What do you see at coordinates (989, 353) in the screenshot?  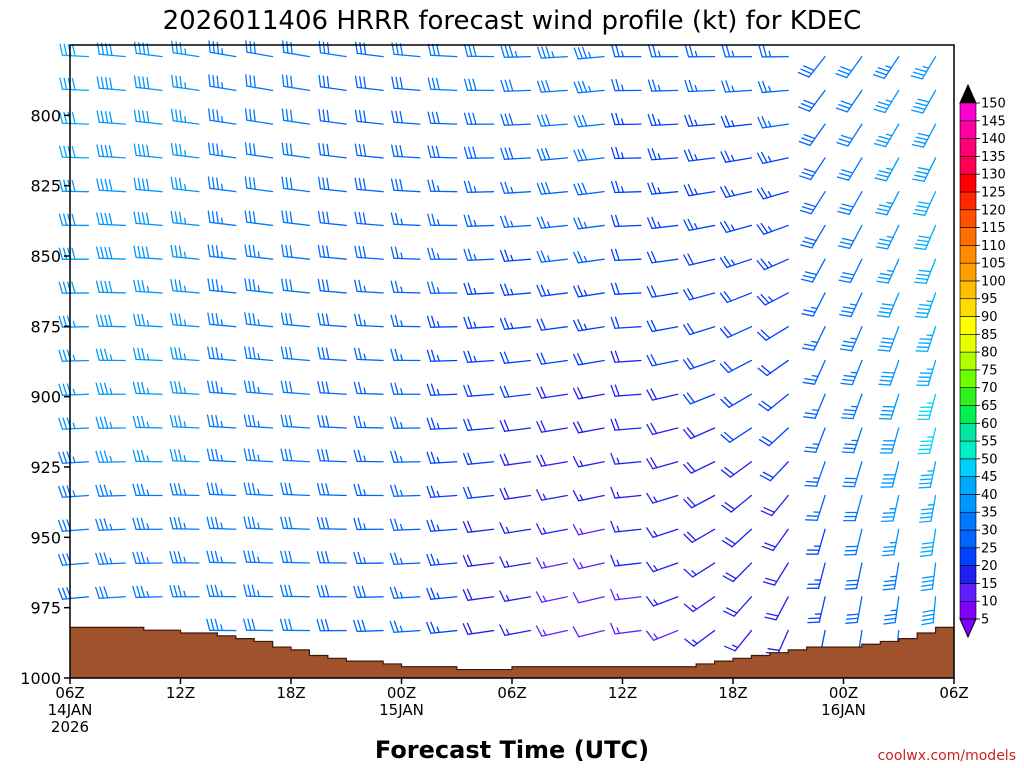 I see `colorbar-label: 80` at bounding box center [989, 353].